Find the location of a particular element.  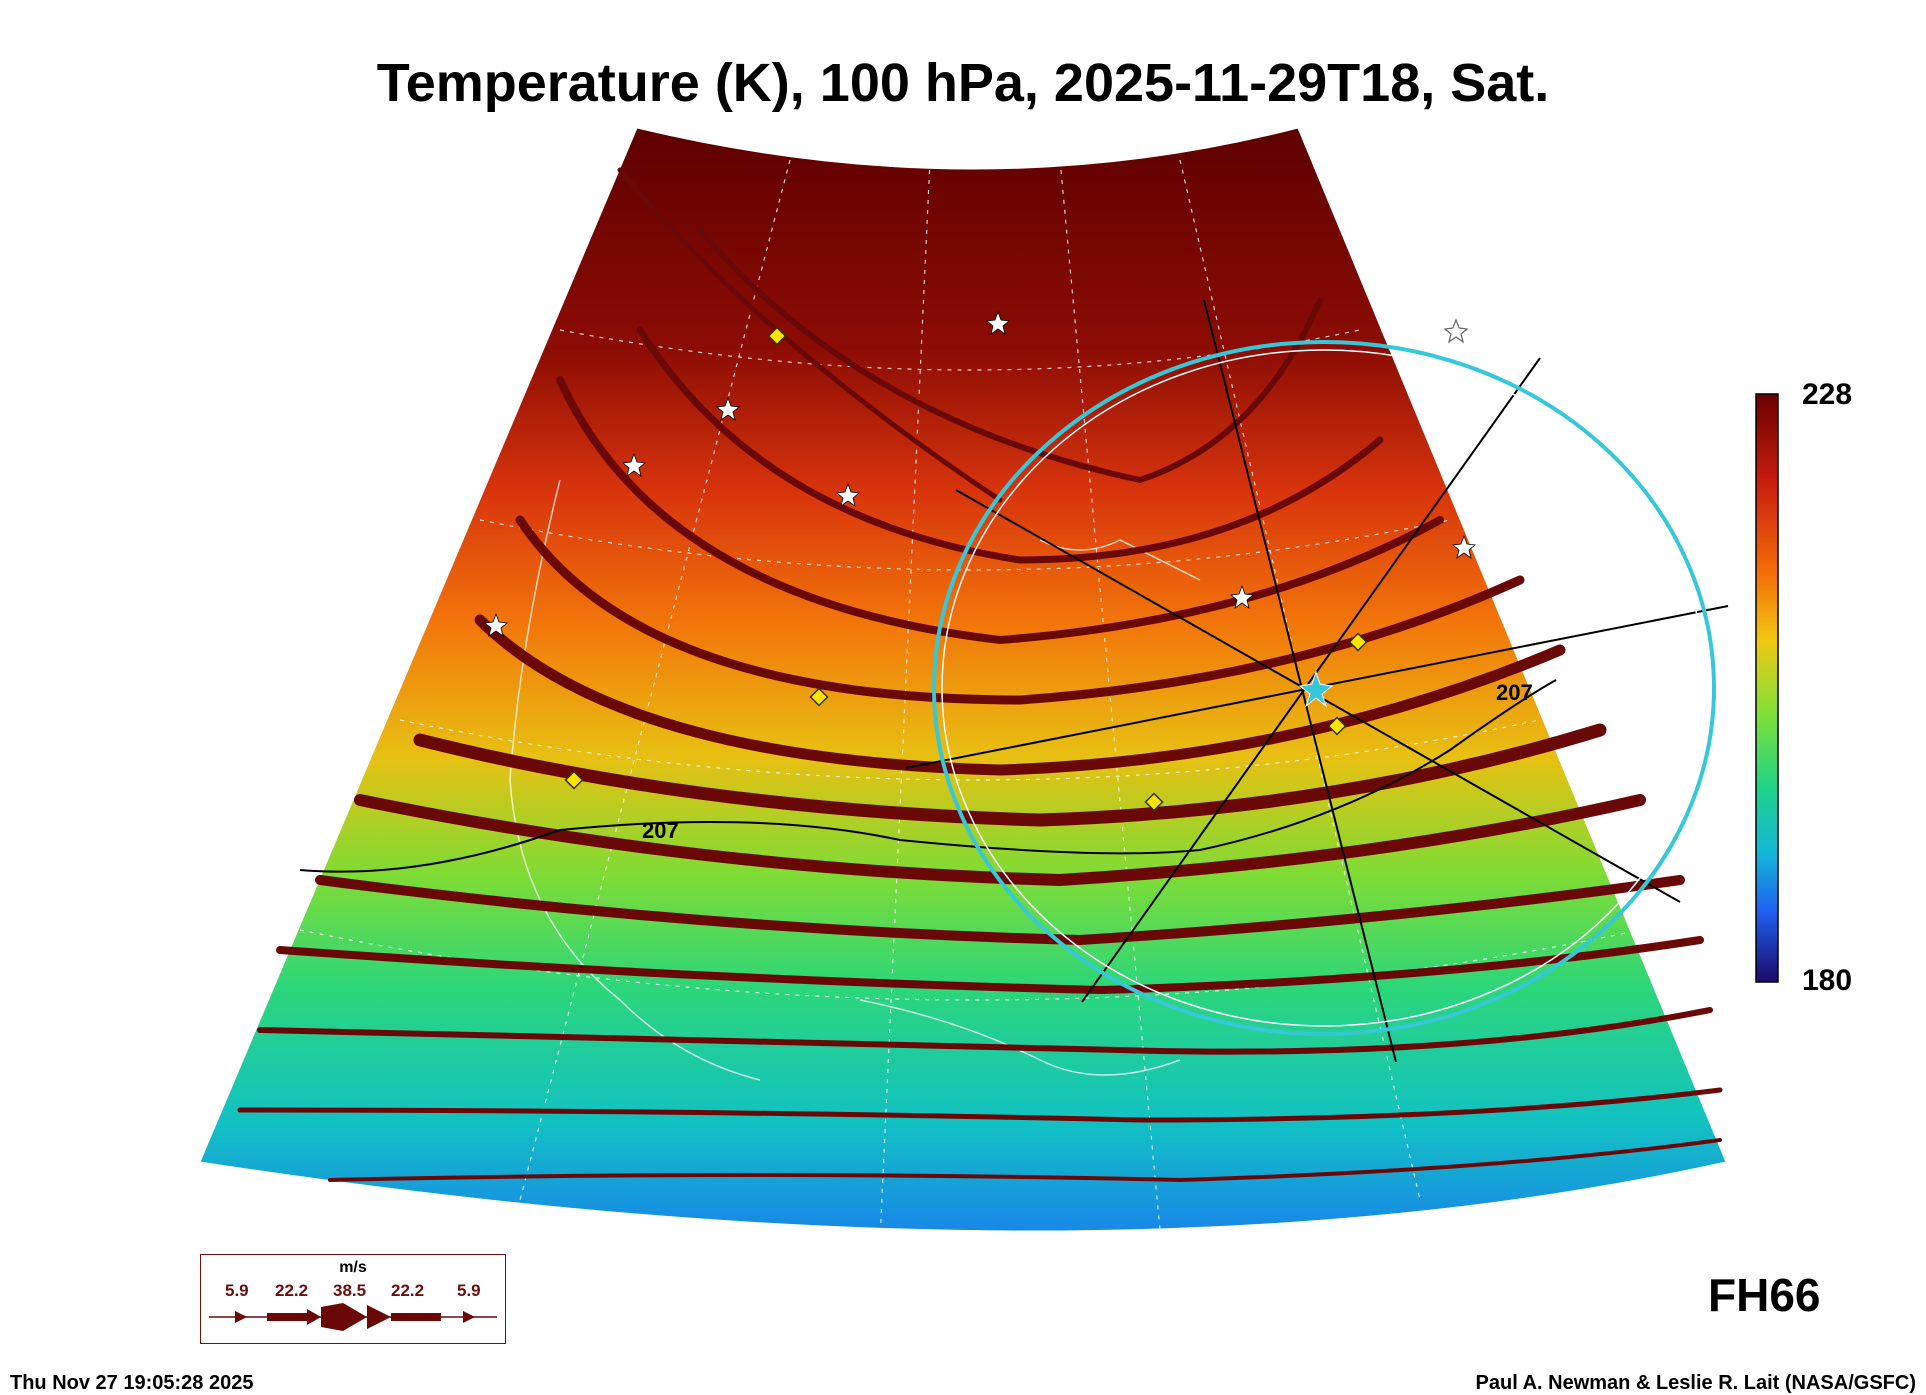

wind-speed-legend: m/s 5.9 22.2 38.5 22.2 5.9 is located at coordinates (353, 1299).